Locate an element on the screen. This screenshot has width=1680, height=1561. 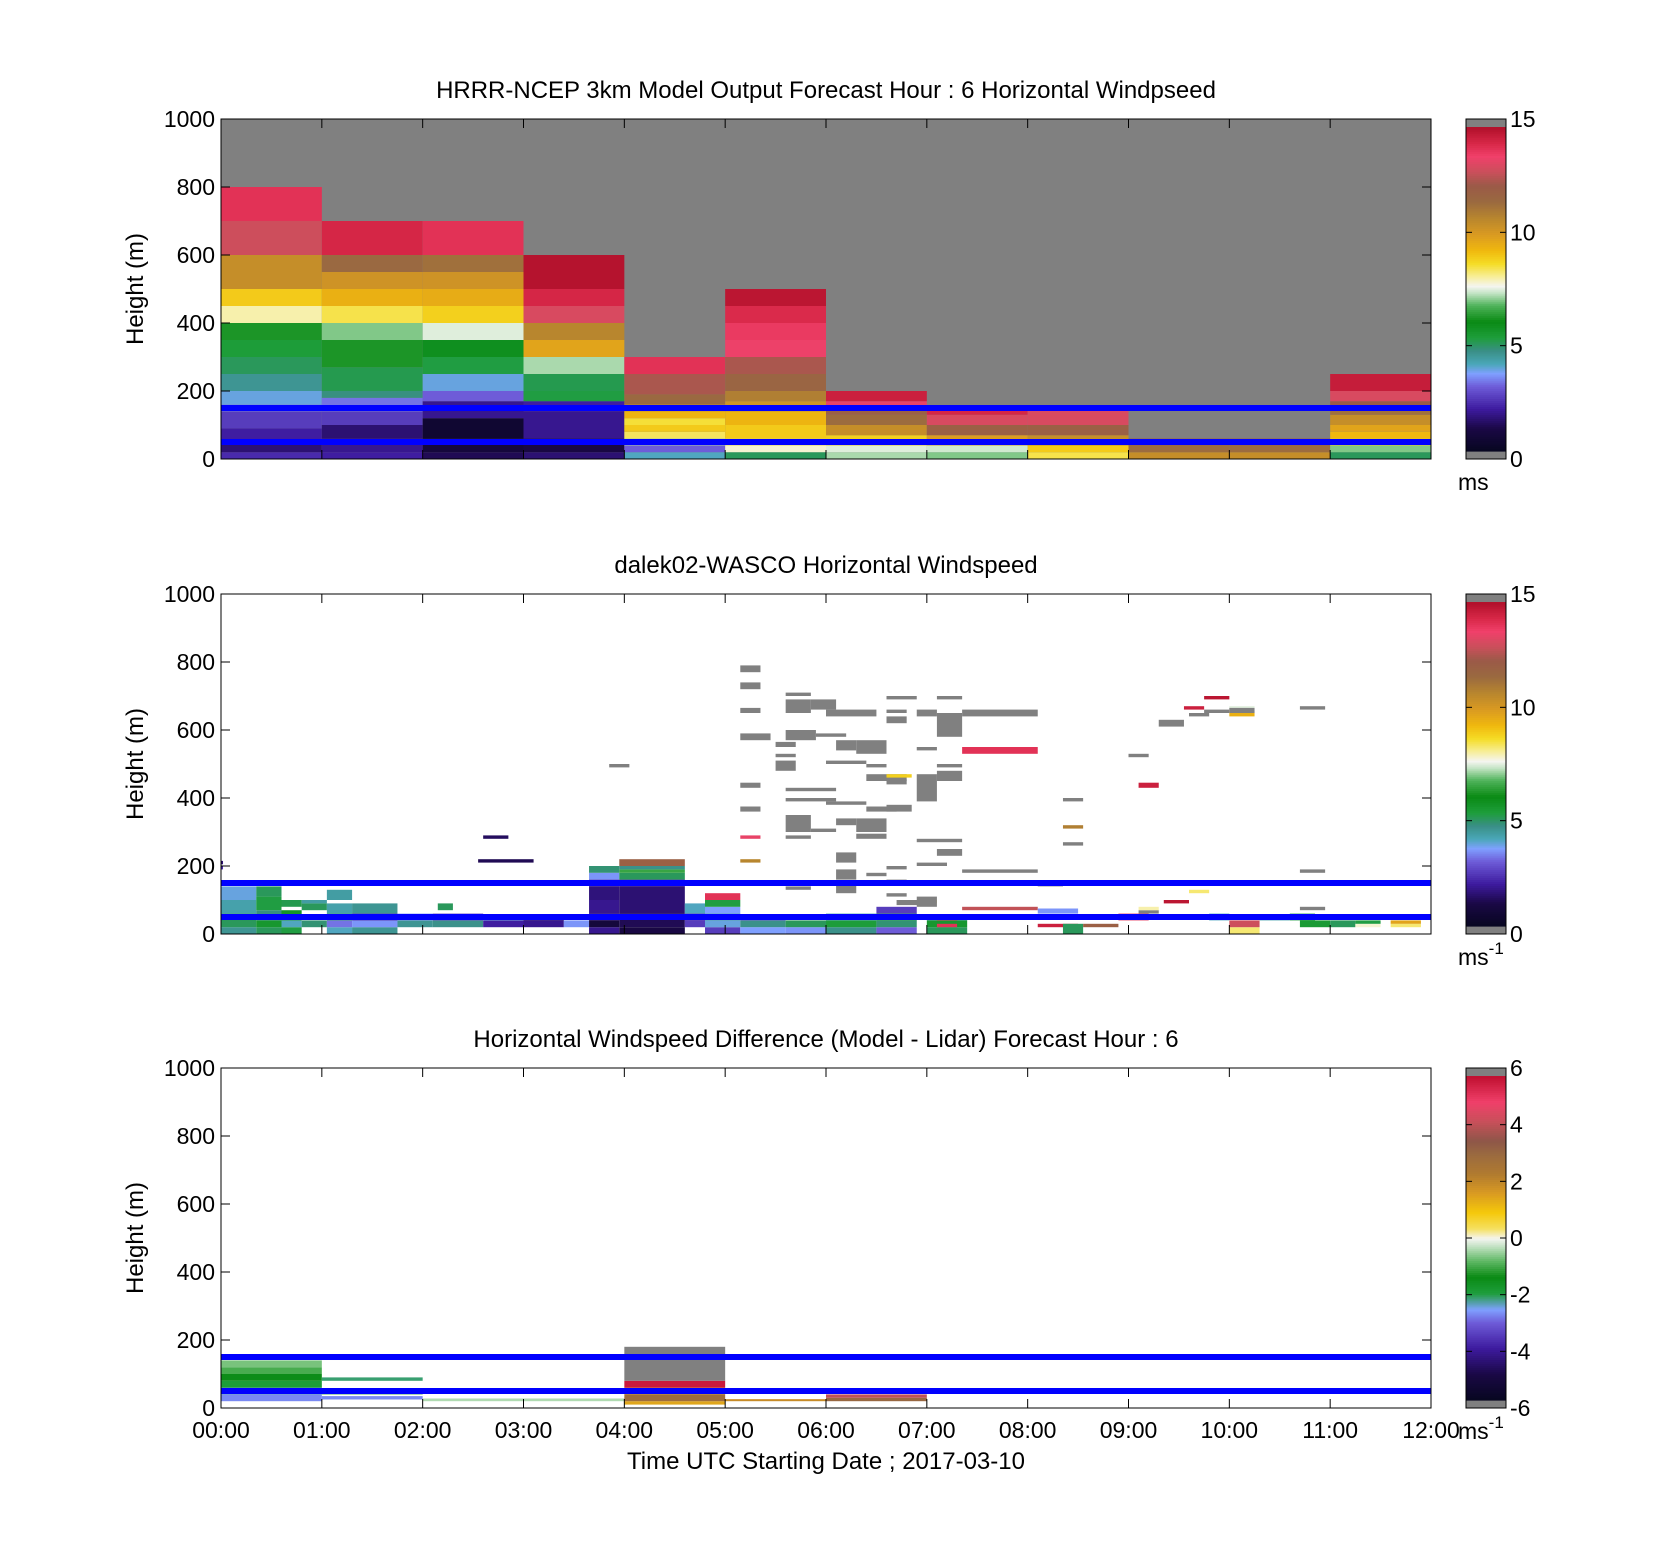
y-tick-label: 600 is located at coordinates (196, 730).